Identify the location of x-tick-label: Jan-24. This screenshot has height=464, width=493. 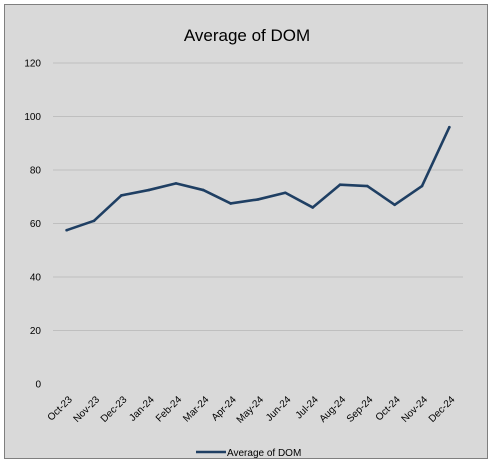
(142, 409).